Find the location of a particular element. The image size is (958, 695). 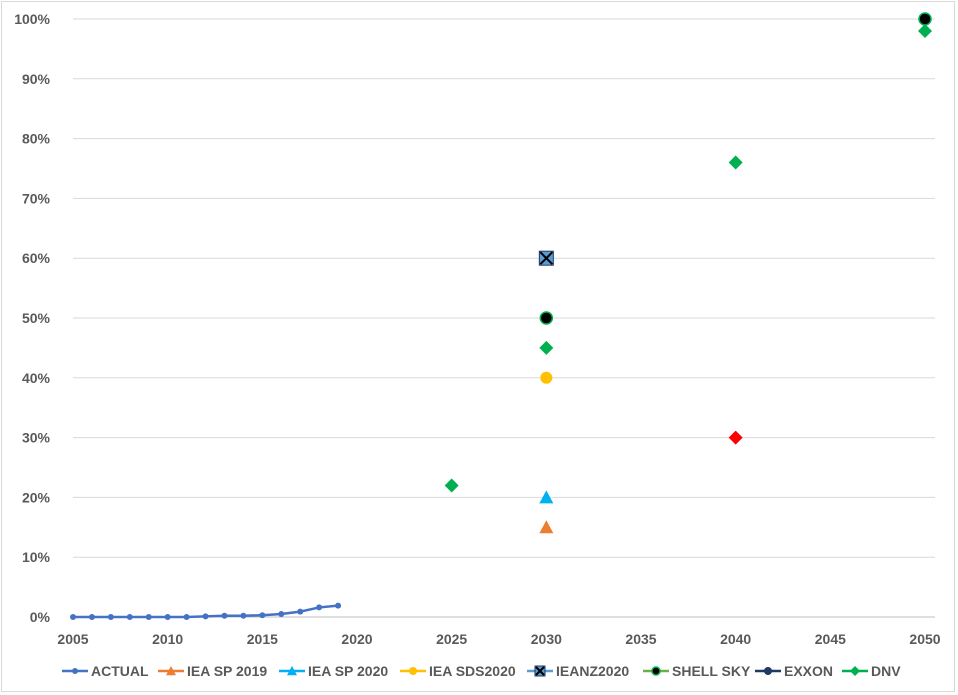

legend-item-iea-sp-2019: IEA SP 2019 is located at coordinates (212, 671).